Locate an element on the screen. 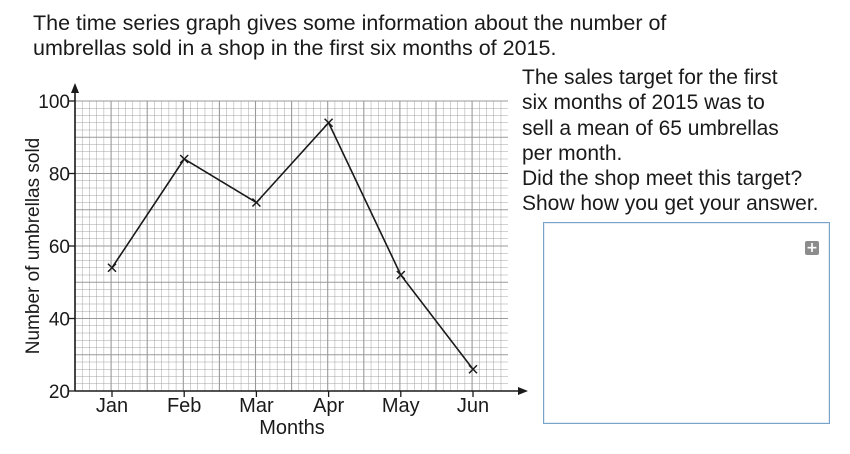 The height and width of the screenshot is (454, 850). y-tick-label: 60 is located at coordinates (59, 247).